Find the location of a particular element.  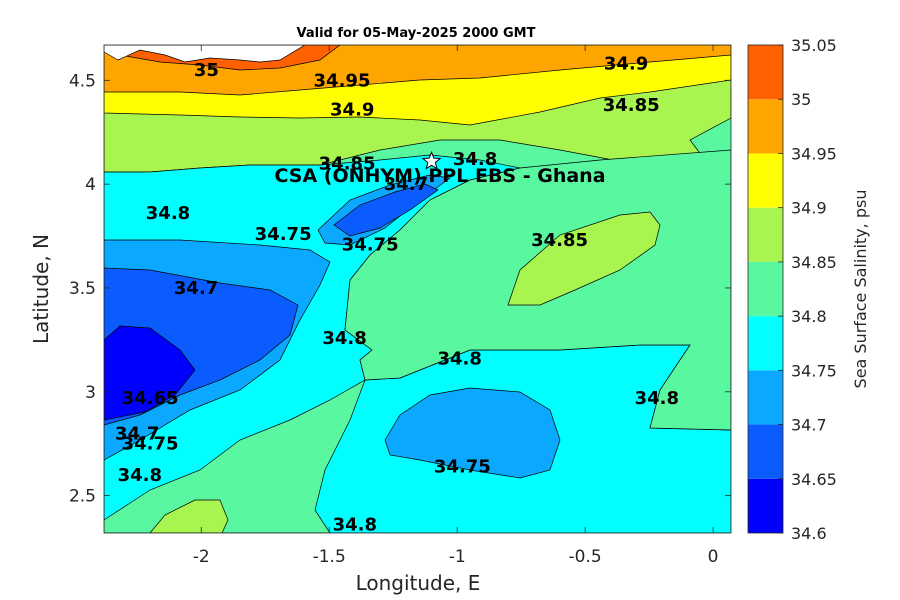

x-tick-label: -0.5 is located at coordinates (585, 557).